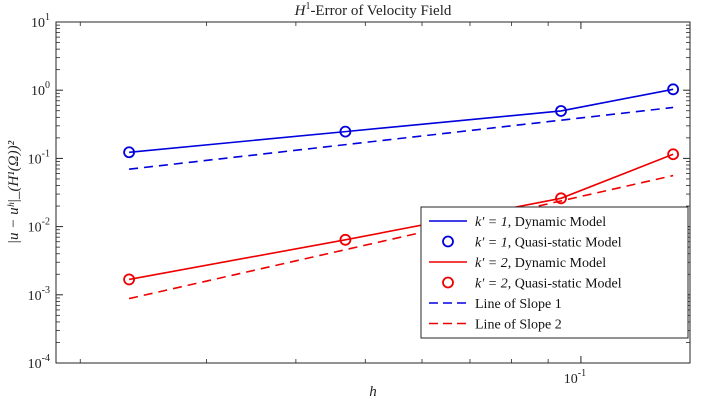 The image size is (706, 403). Describe the element at coordinates (373, 392) in the screenshot. I see `x-axis-label: h` at that location.